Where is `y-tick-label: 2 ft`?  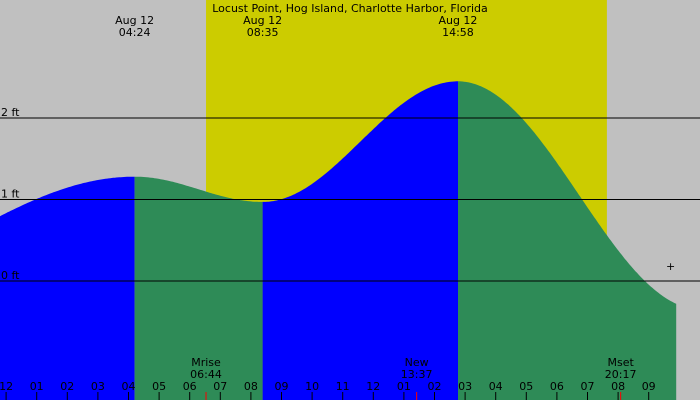 y-tick-label: 2 ft is located at coordinates (10, 112).